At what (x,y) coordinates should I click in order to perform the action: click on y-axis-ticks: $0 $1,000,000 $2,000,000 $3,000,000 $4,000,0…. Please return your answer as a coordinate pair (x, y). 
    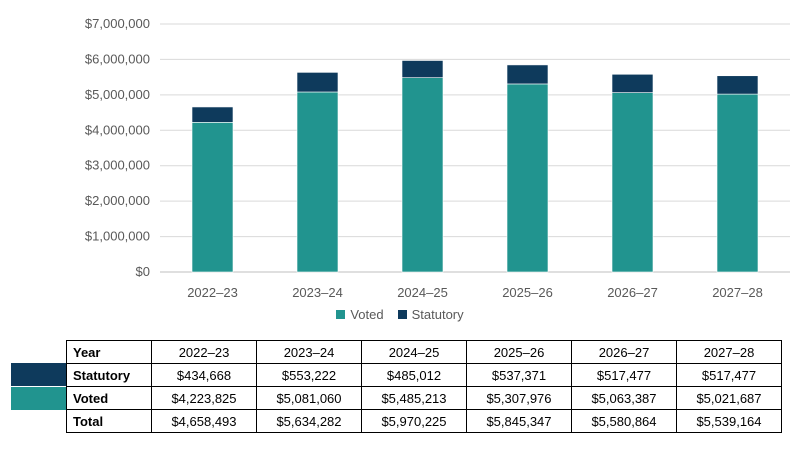
    Looking at the image, I should click on (117, 147).